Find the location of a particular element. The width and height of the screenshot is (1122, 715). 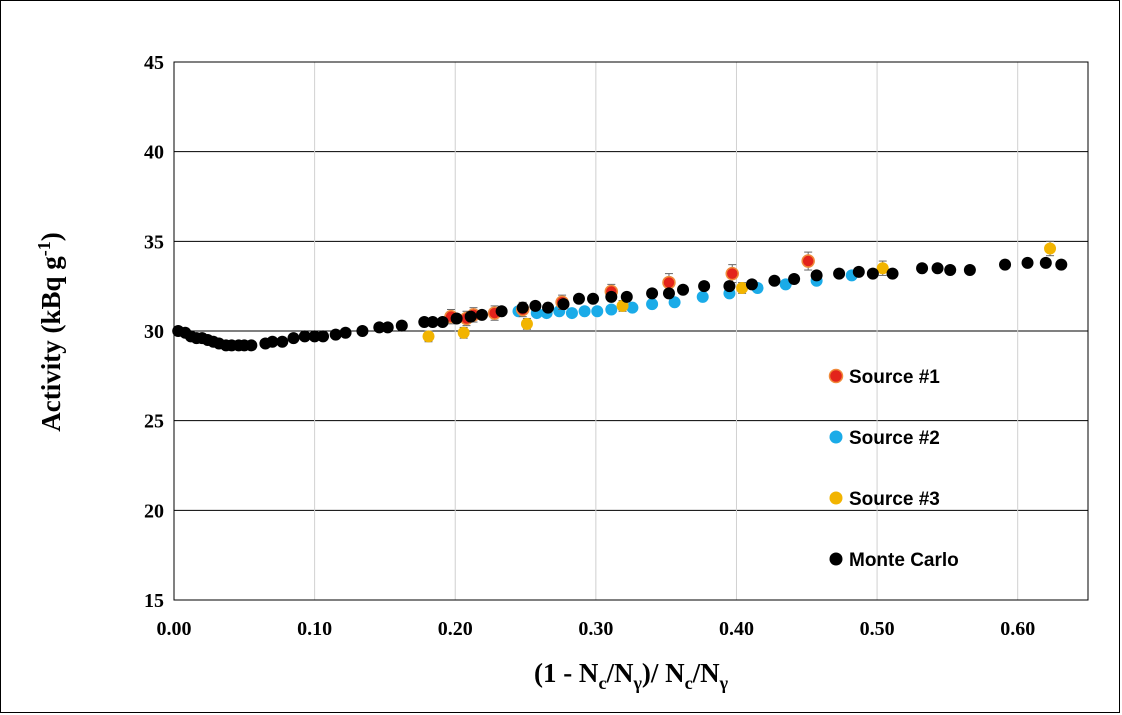

legend-item: Source #3 is located at coordinates (884, 499).